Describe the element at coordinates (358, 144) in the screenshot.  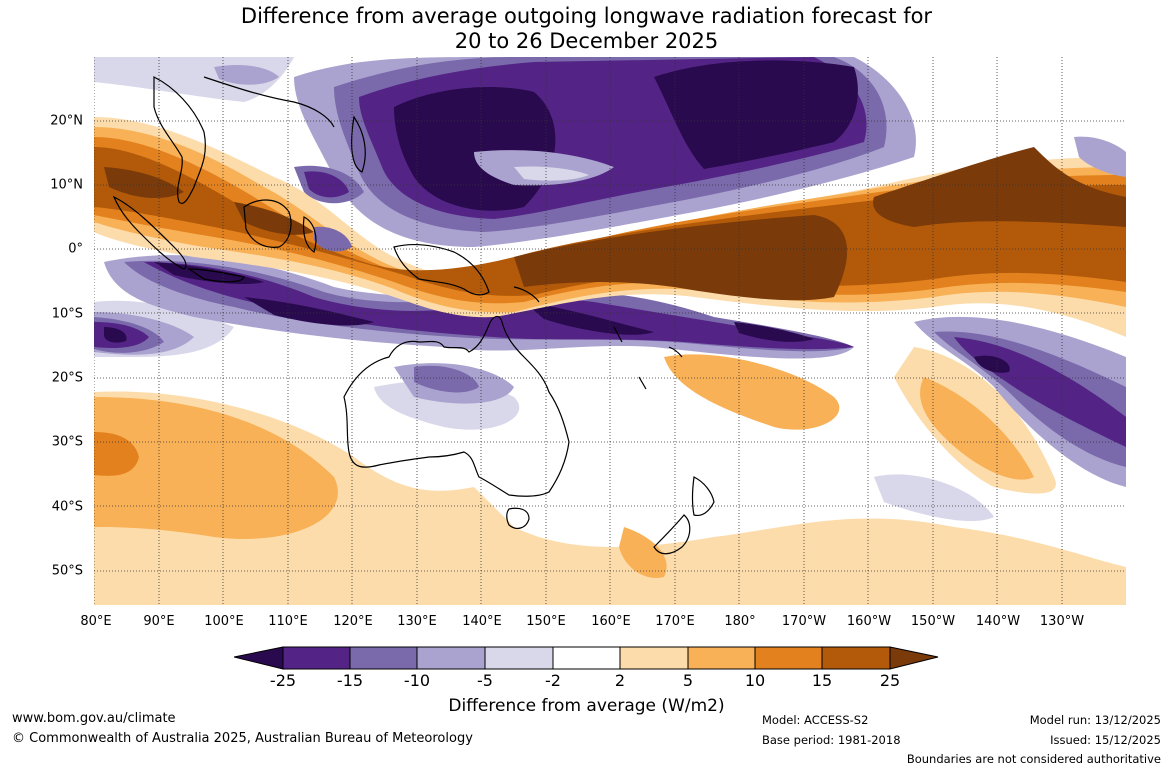
I see `philippines-coast` at that location.